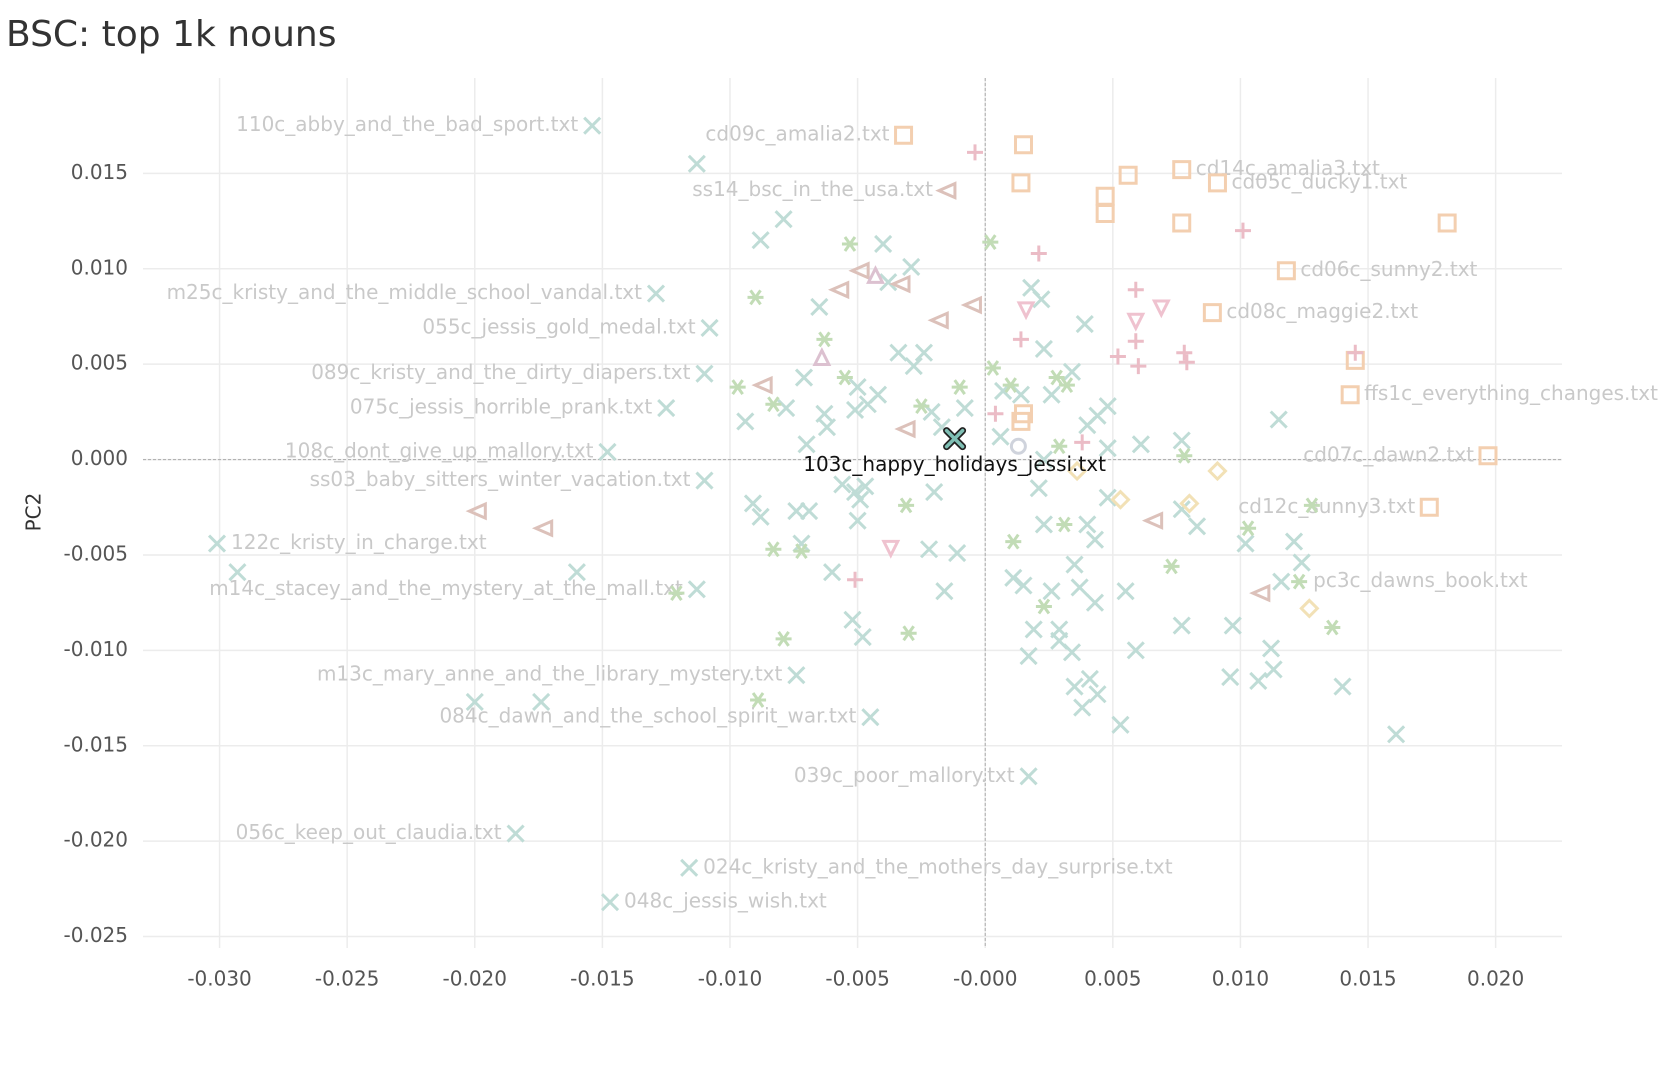  What do you see at coordinates (1326, 506) in the screenshot?
I see `point-label: cd12c_sunny3.txt` at bounding box center [1326, 506].